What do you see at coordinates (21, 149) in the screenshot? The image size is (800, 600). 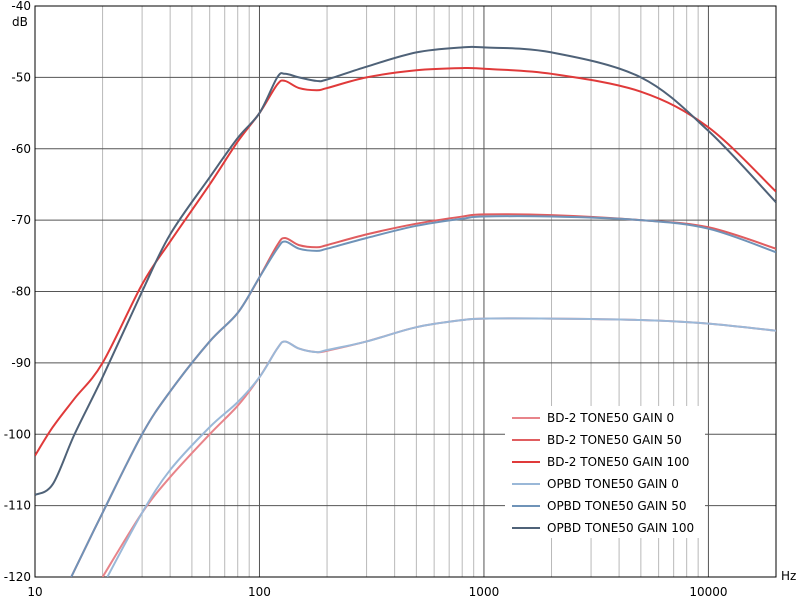 I see `y-tick-label: -60` at bounding box center [21, 149].